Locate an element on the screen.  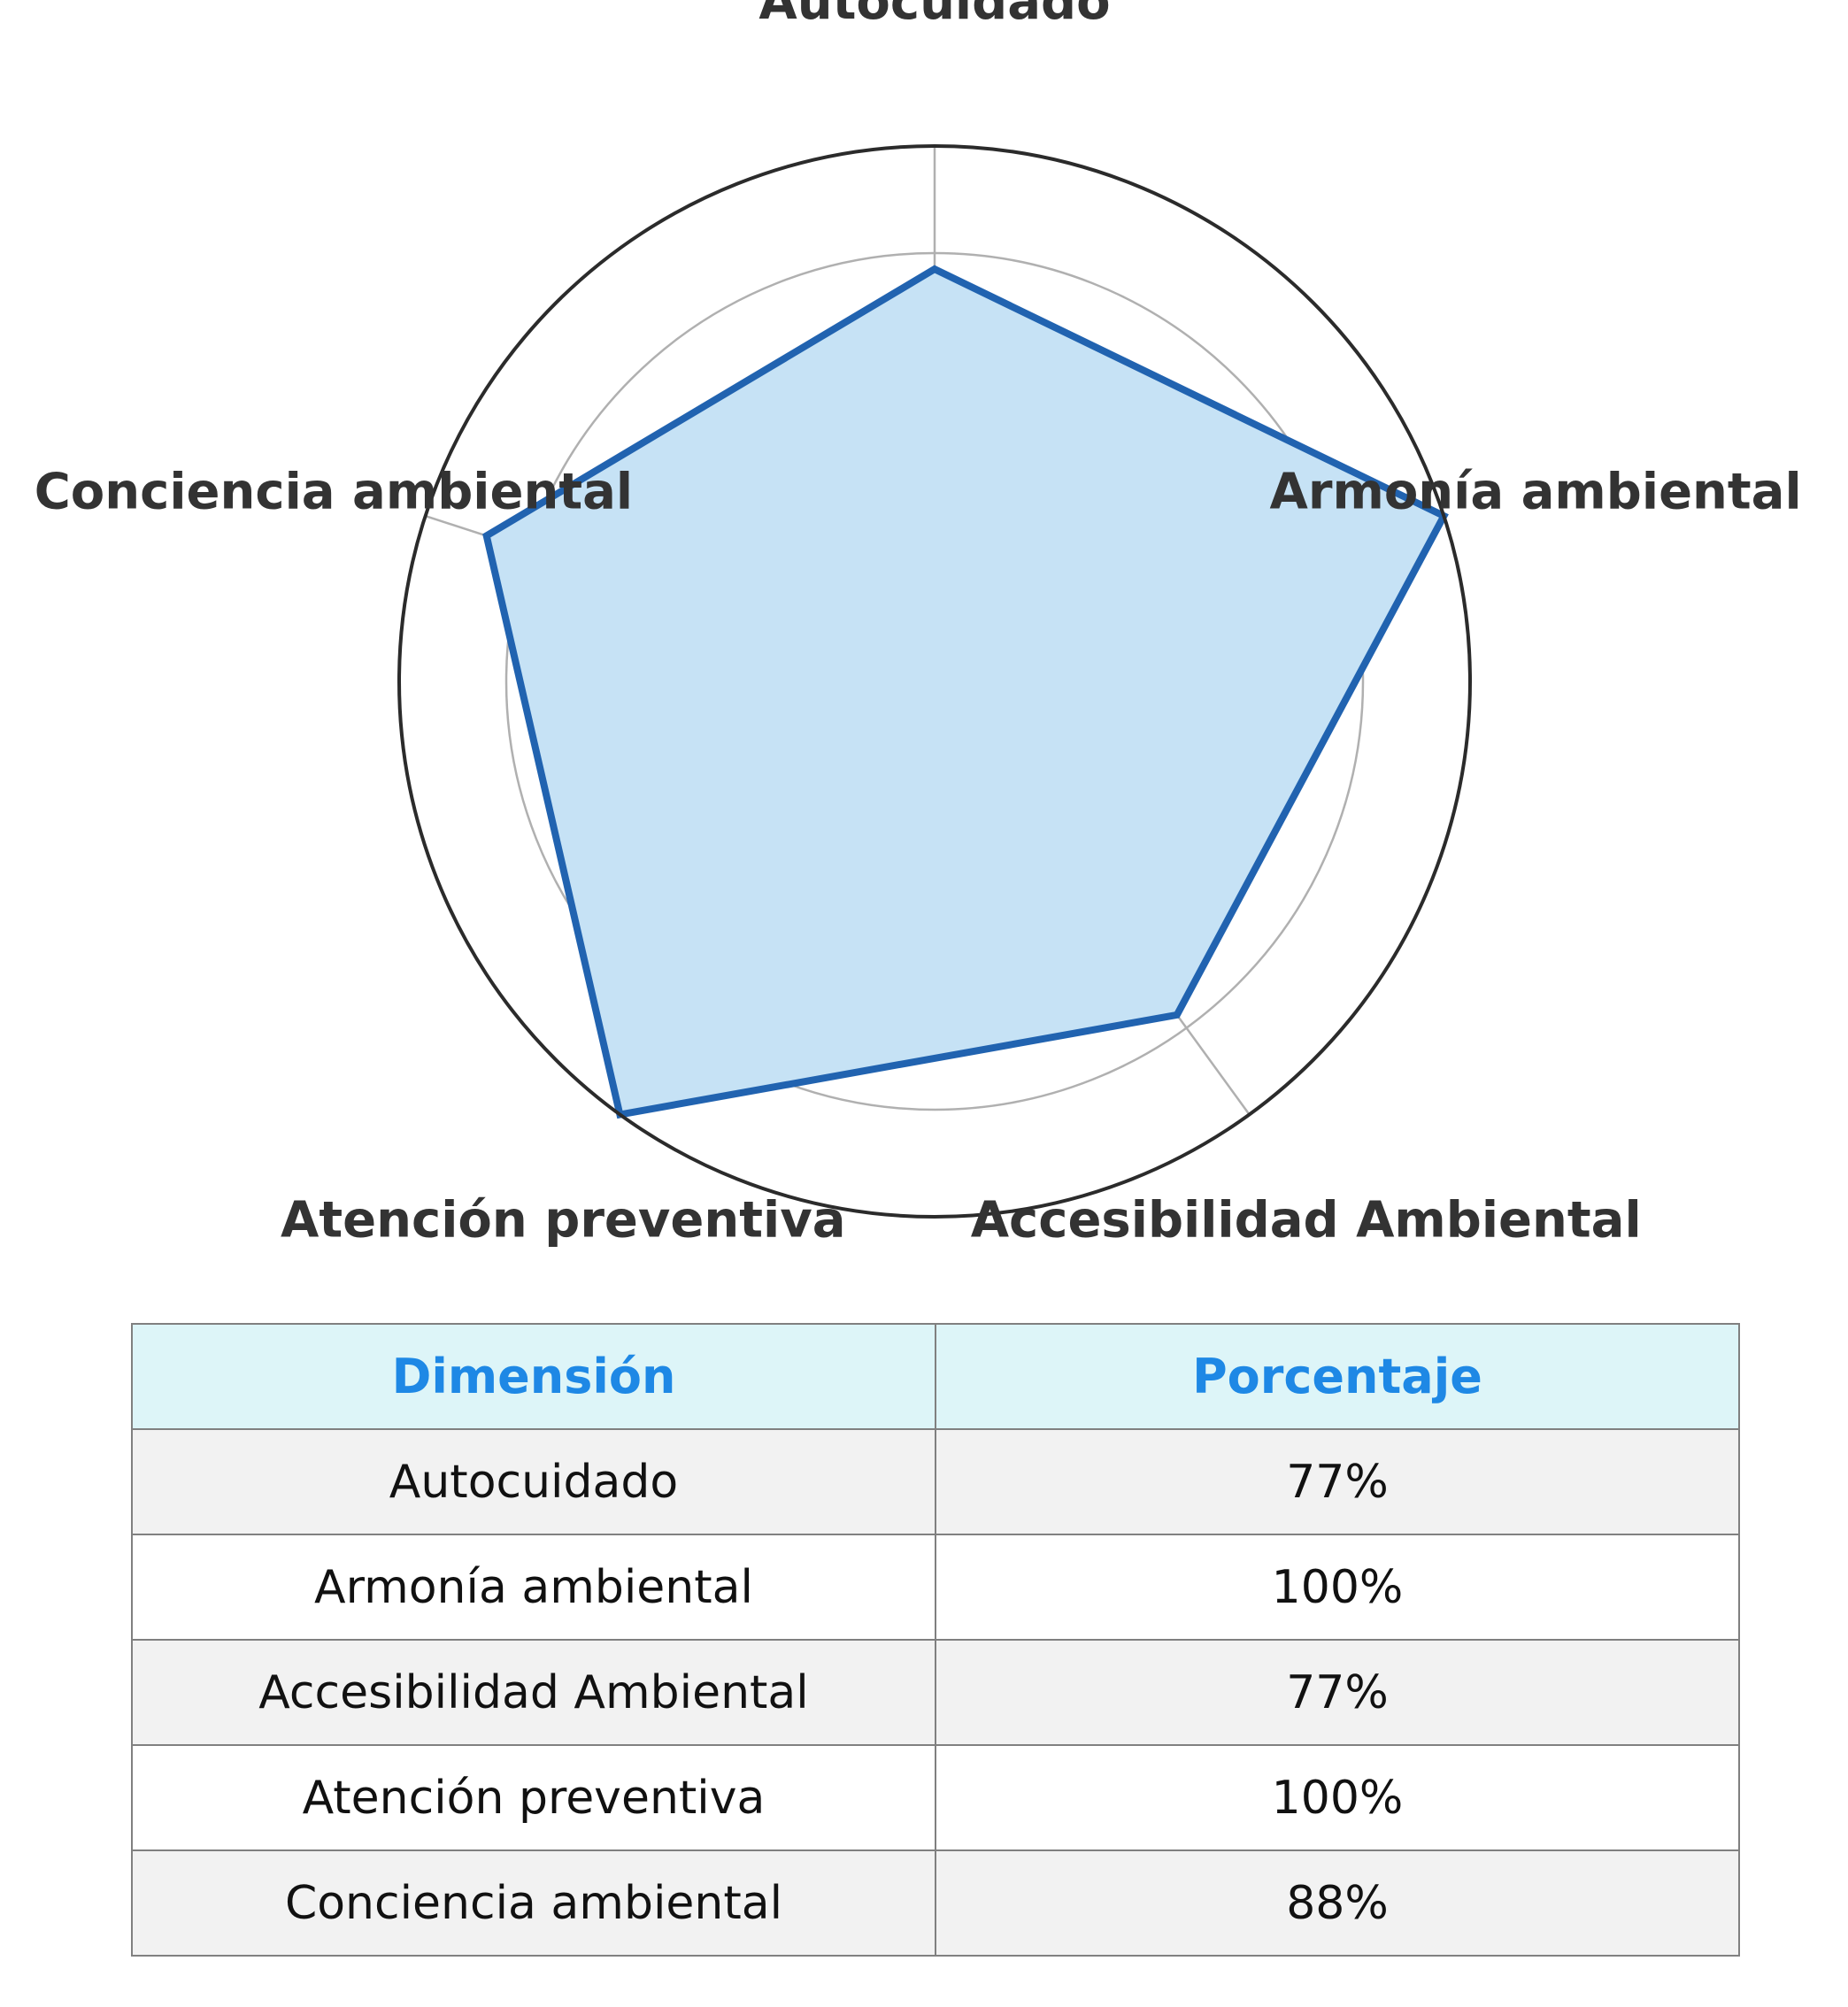
table-row: Conciencia ambiental 88% is located at coordinates (936, 1903).